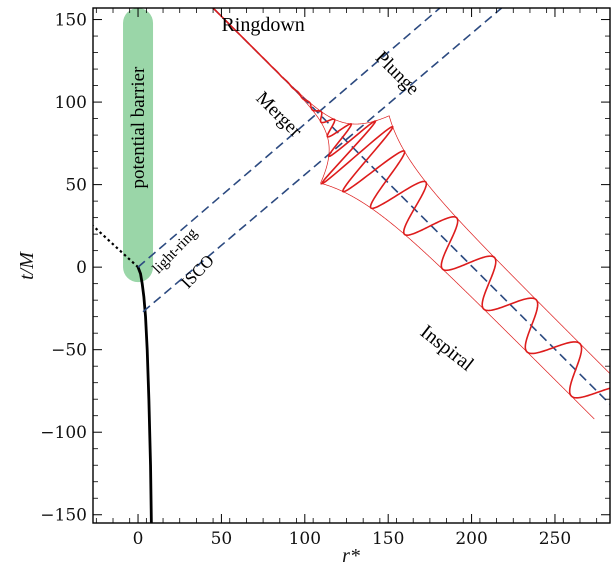 This screenshot has height=570, width=613. I want to click on x-tick-label: 50, so click(222, 539).